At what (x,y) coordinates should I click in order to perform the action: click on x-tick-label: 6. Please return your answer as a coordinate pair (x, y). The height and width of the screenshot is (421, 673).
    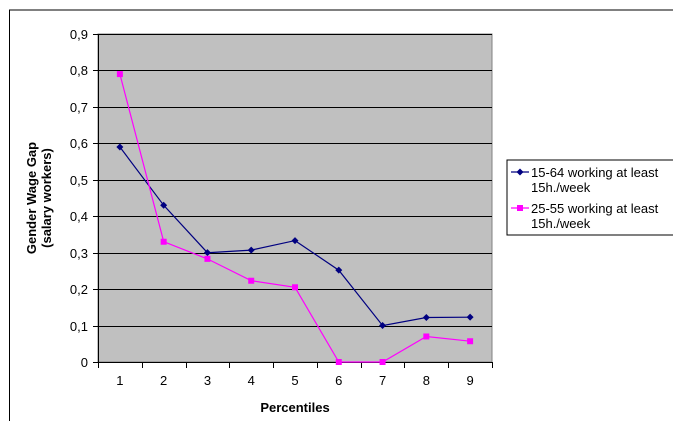
    Looking at the image, I should click on (338, 380).